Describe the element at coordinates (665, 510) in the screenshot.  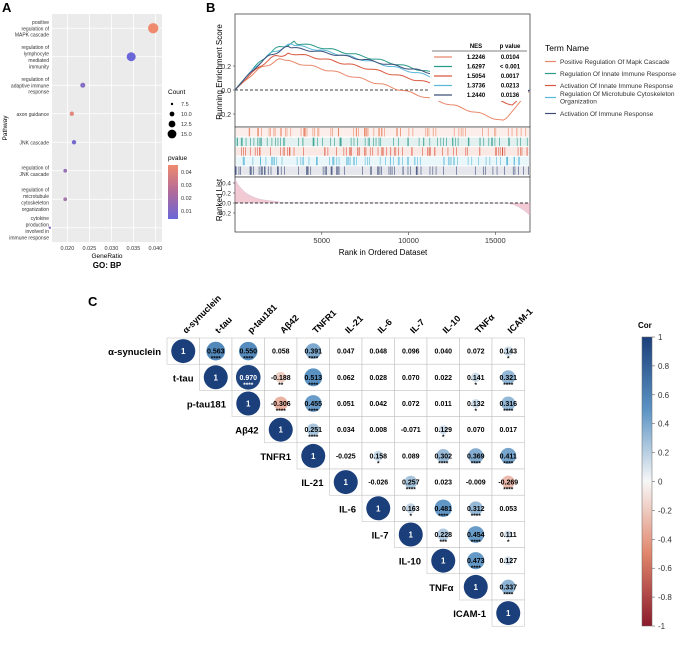
I see `cor-colorbar-tick-label: -0.2` at that location.